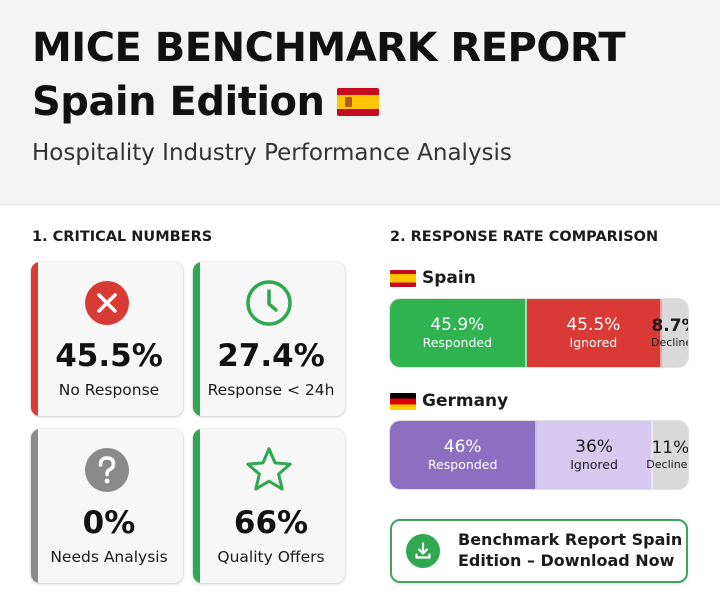 This screenshot has height=616, width=720. Describe the element at coordinates (107, 470) in the screenshot. I see `question-circle-icon` at that location.